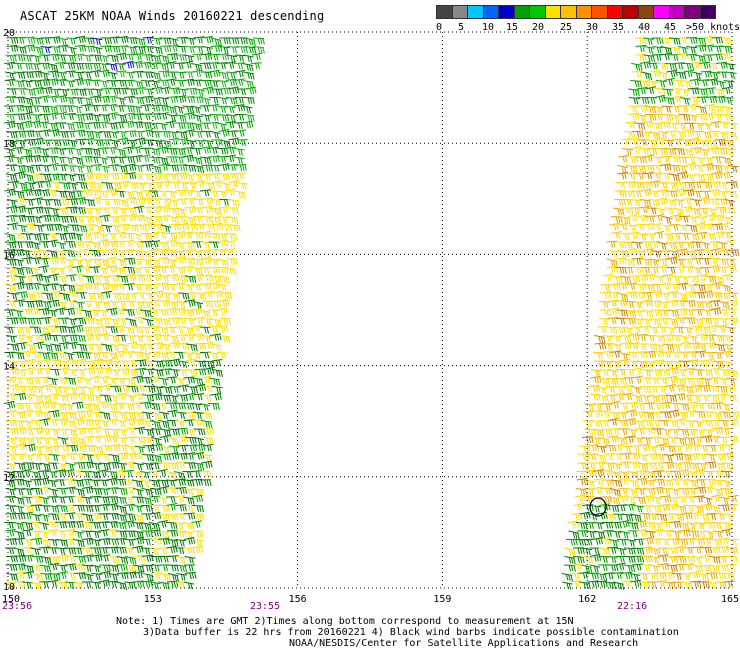 This screenshot has height=650, width=740. Describe the element at coordinates (9, 478) in the screenshot. I see `lat-tick-label: 12` at that location.